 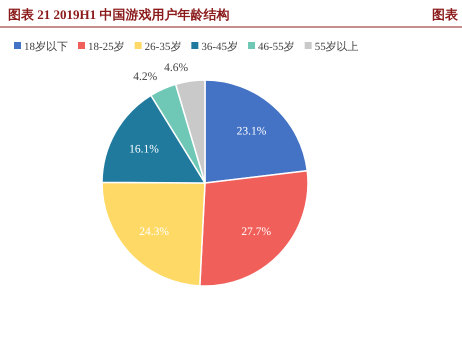 I want to click on legend-label: 36-45岁, so click(x=219, y=47).